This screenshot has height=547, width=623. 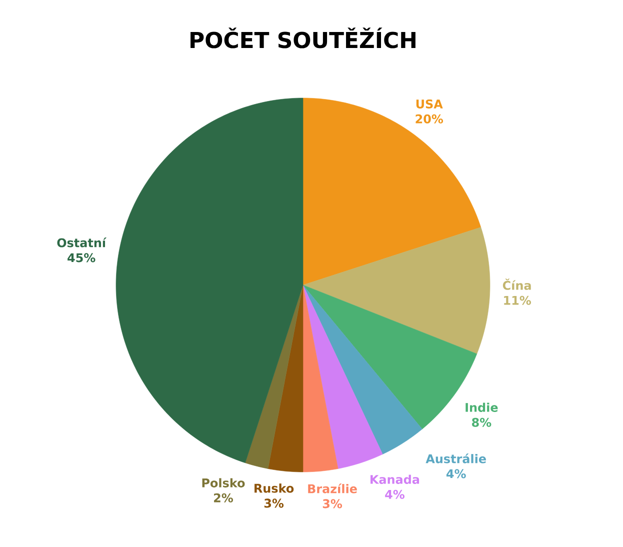 I want to click on data-label: 45%, so click(x=82, y=257).